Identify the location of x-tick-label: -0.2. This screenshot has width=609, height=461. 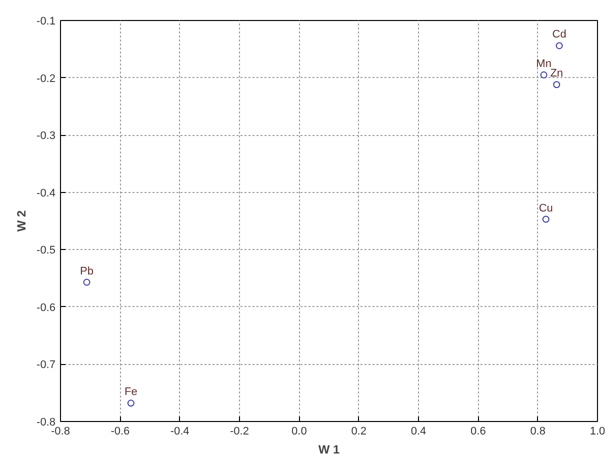
(239, 432).